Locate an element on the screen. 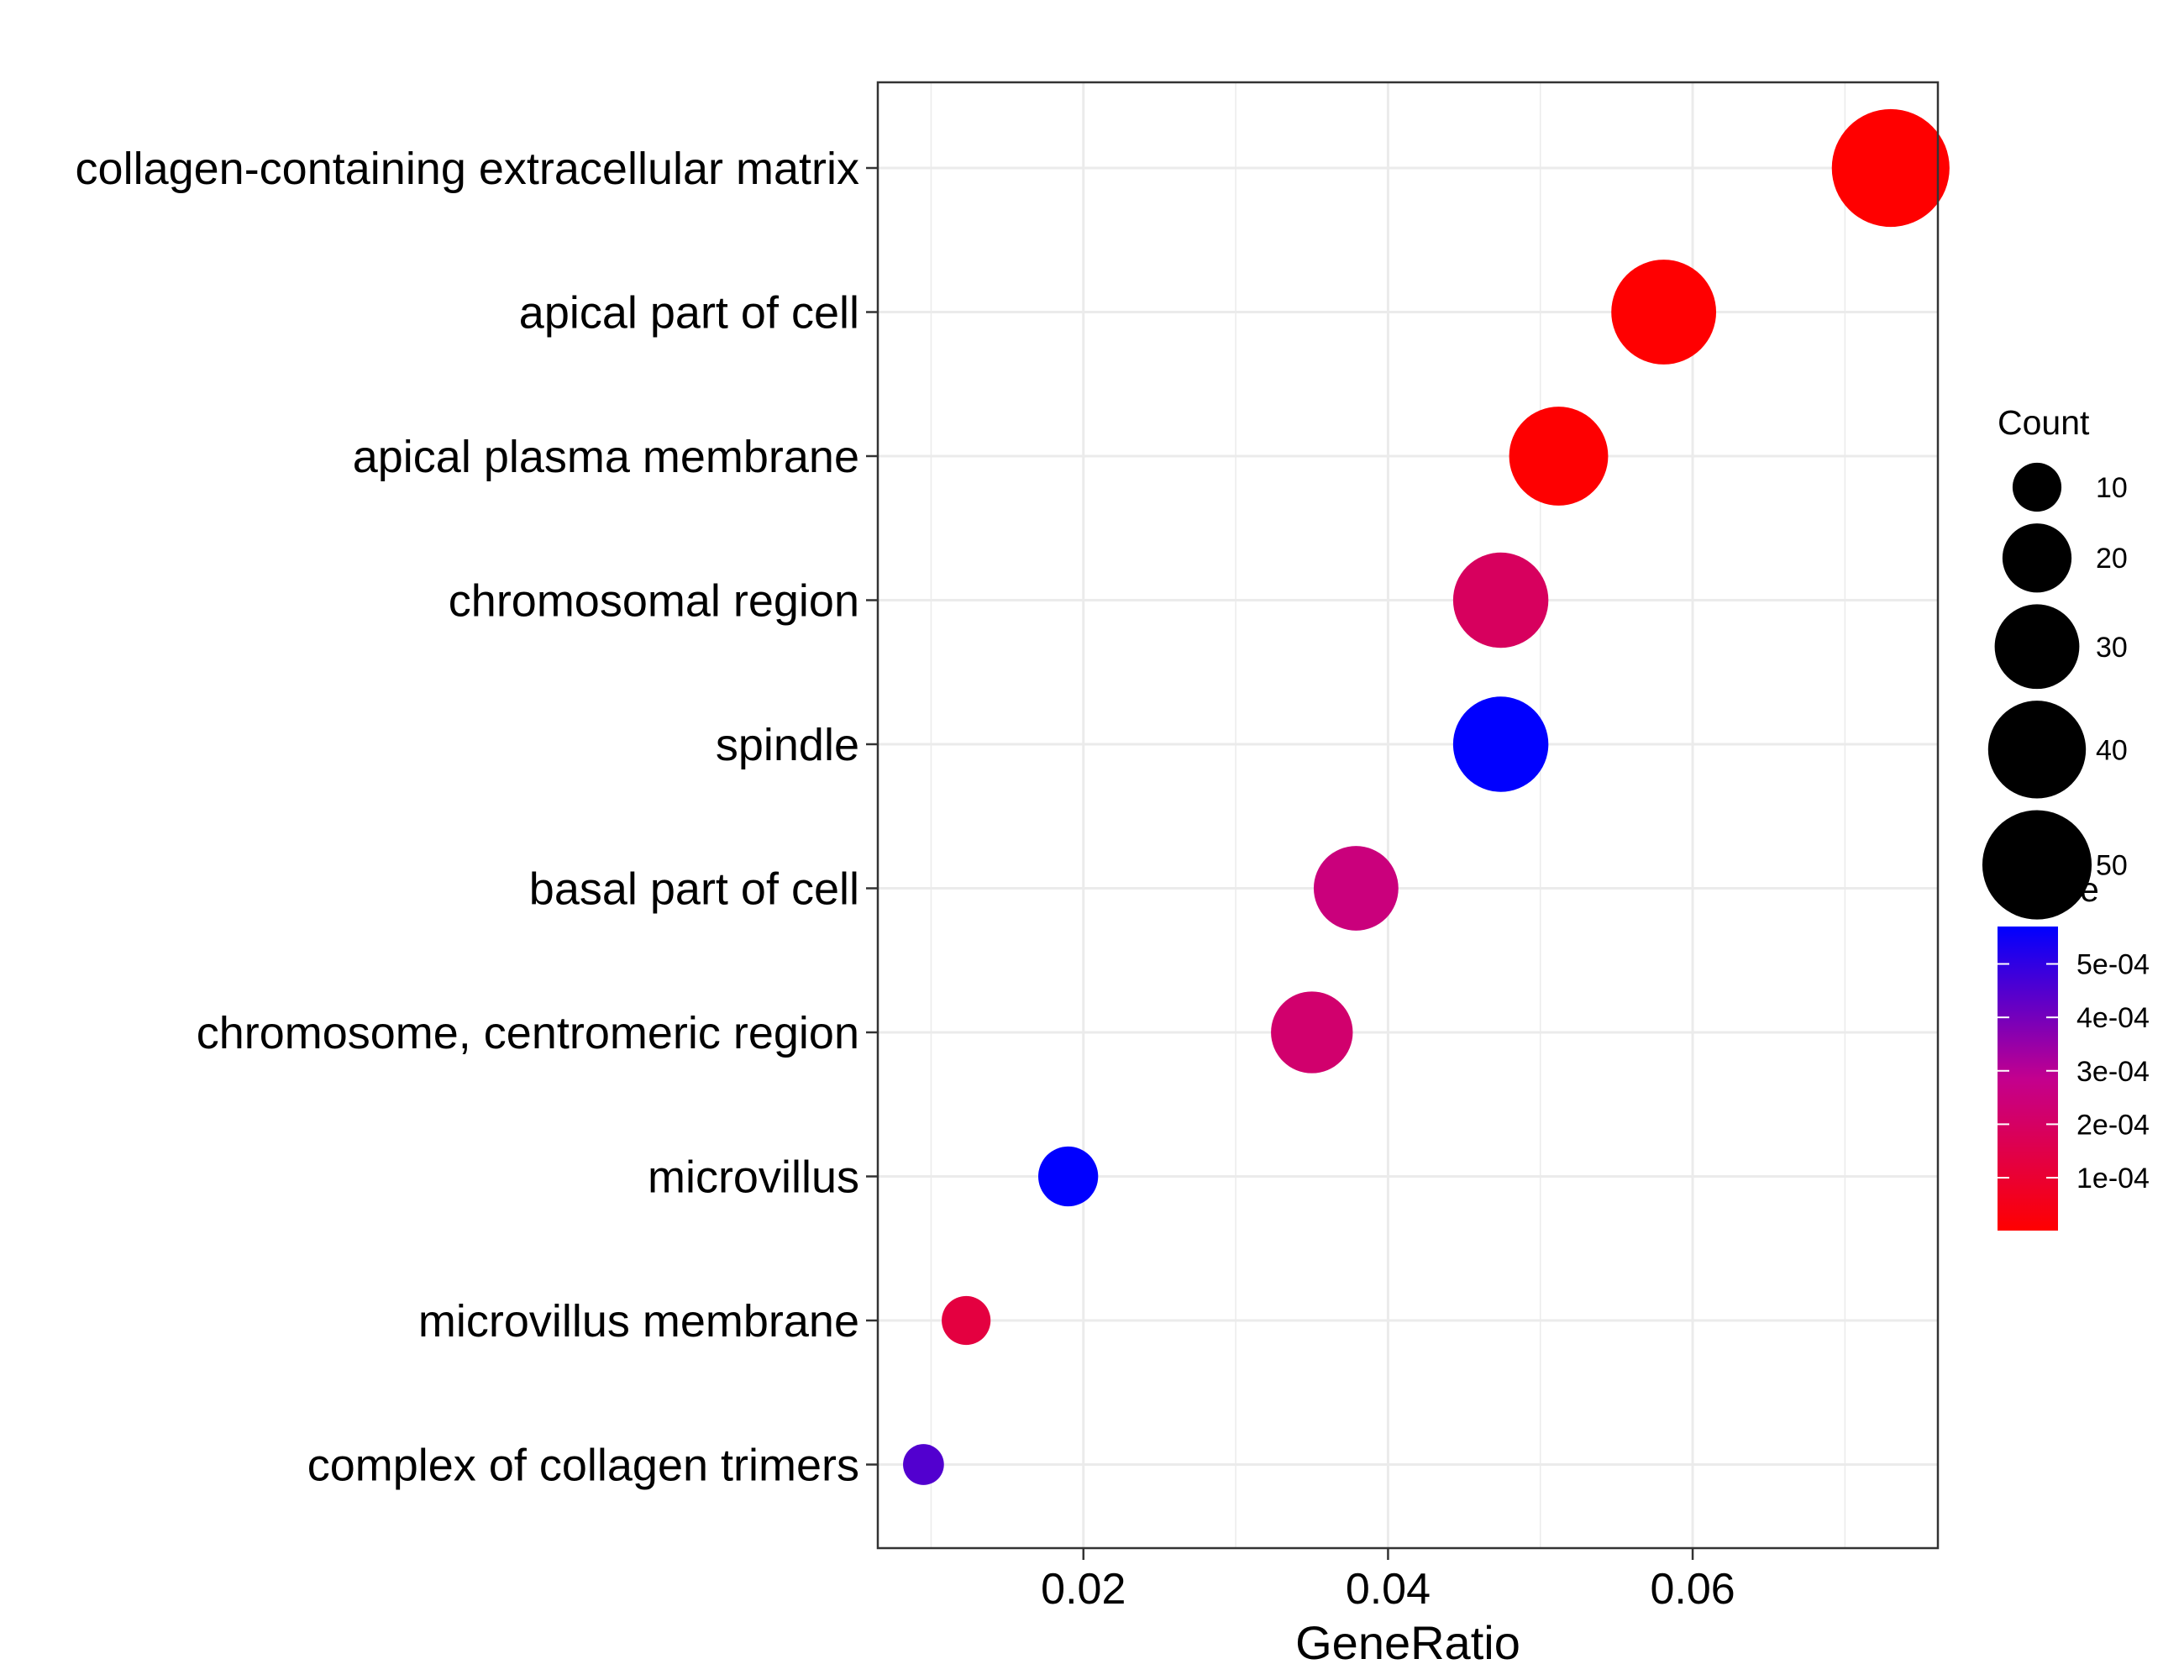 This screenshot has height=1680, width=2184. y-tick-label: apical plasma membrane is located at coordinates (606, 457).